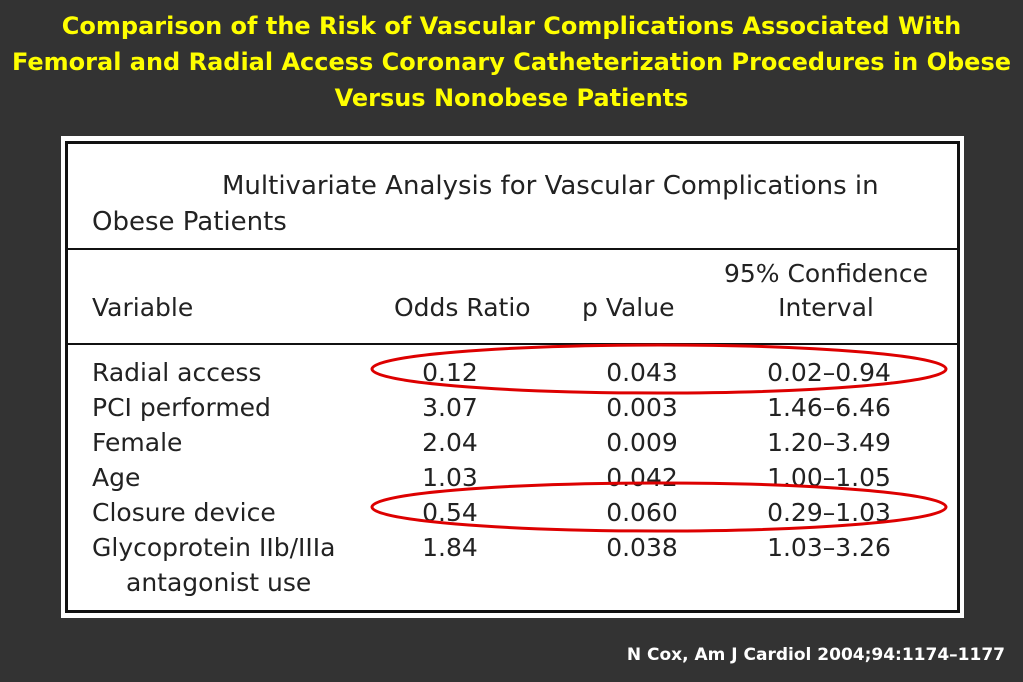 The width and height of the screenshot is (1023, 682). Describe the element at coordinates (628, 307) in the screenshot. I see `header-p-value: p Value` at that location.